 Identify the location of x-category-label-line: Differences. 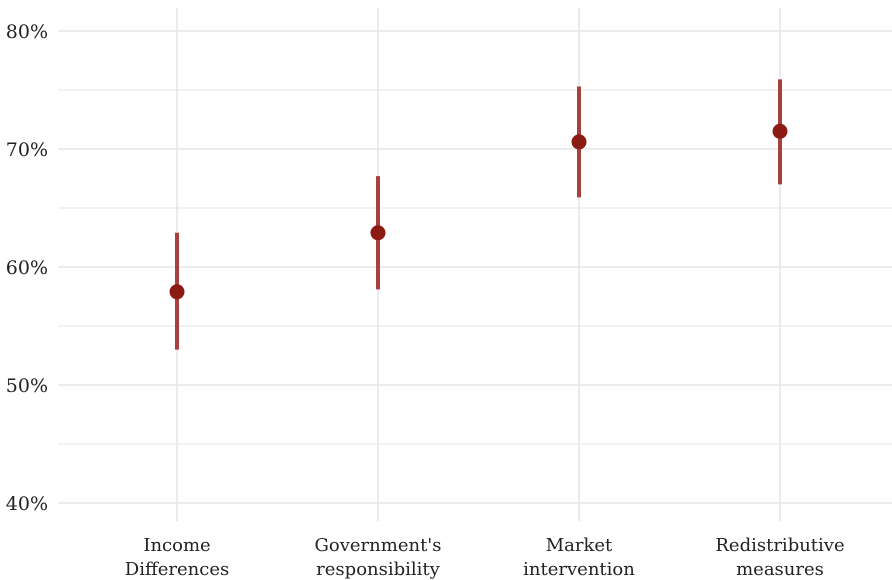
(177, 569).